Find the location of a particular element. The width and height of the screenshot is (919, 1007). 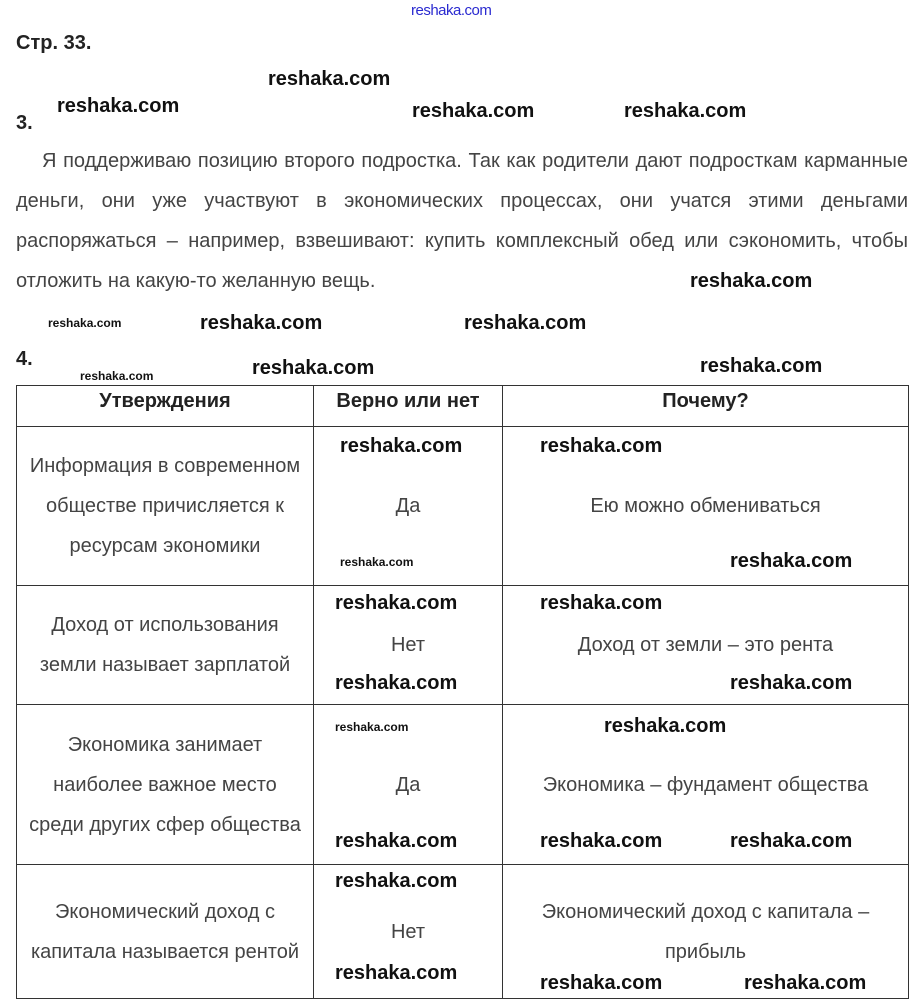

task-3-number: 3. is located at coordinates (24, 123).